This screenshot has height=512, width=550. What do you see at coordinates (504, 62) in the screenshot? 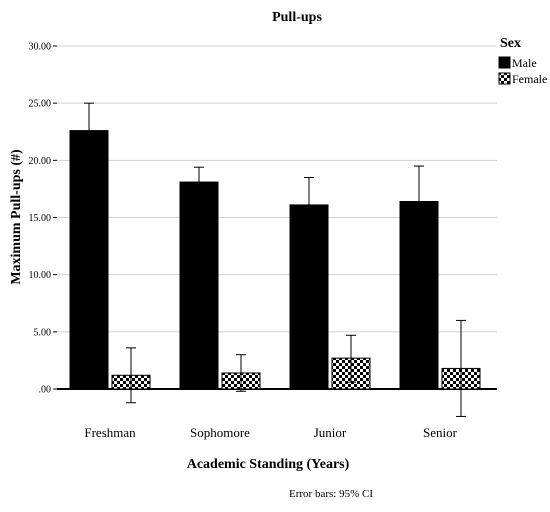
I see `legend-swatch-male` at bounding box center [504, 62].